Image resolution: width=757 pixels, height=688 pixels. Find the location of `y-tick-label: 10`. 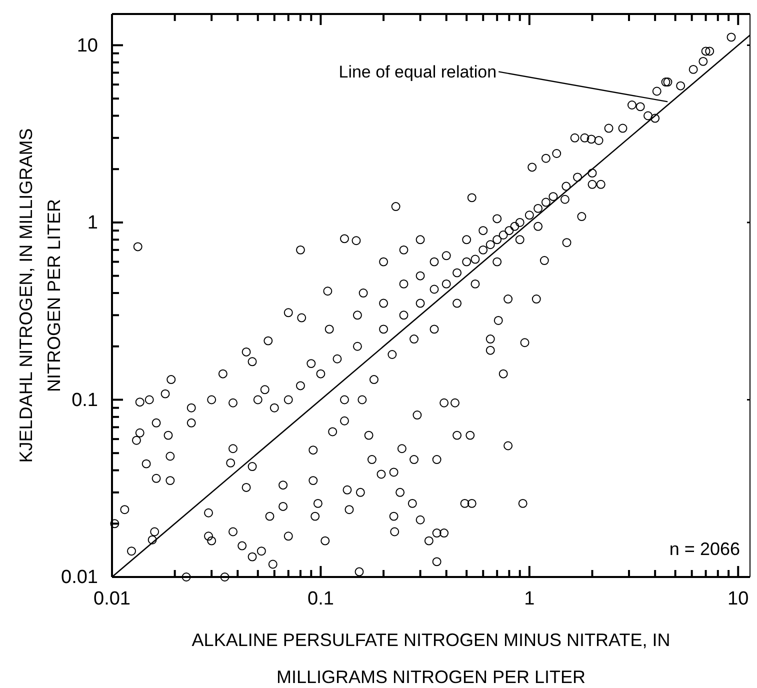

y-tick-label: 10 is located at coordinates (87, 45).